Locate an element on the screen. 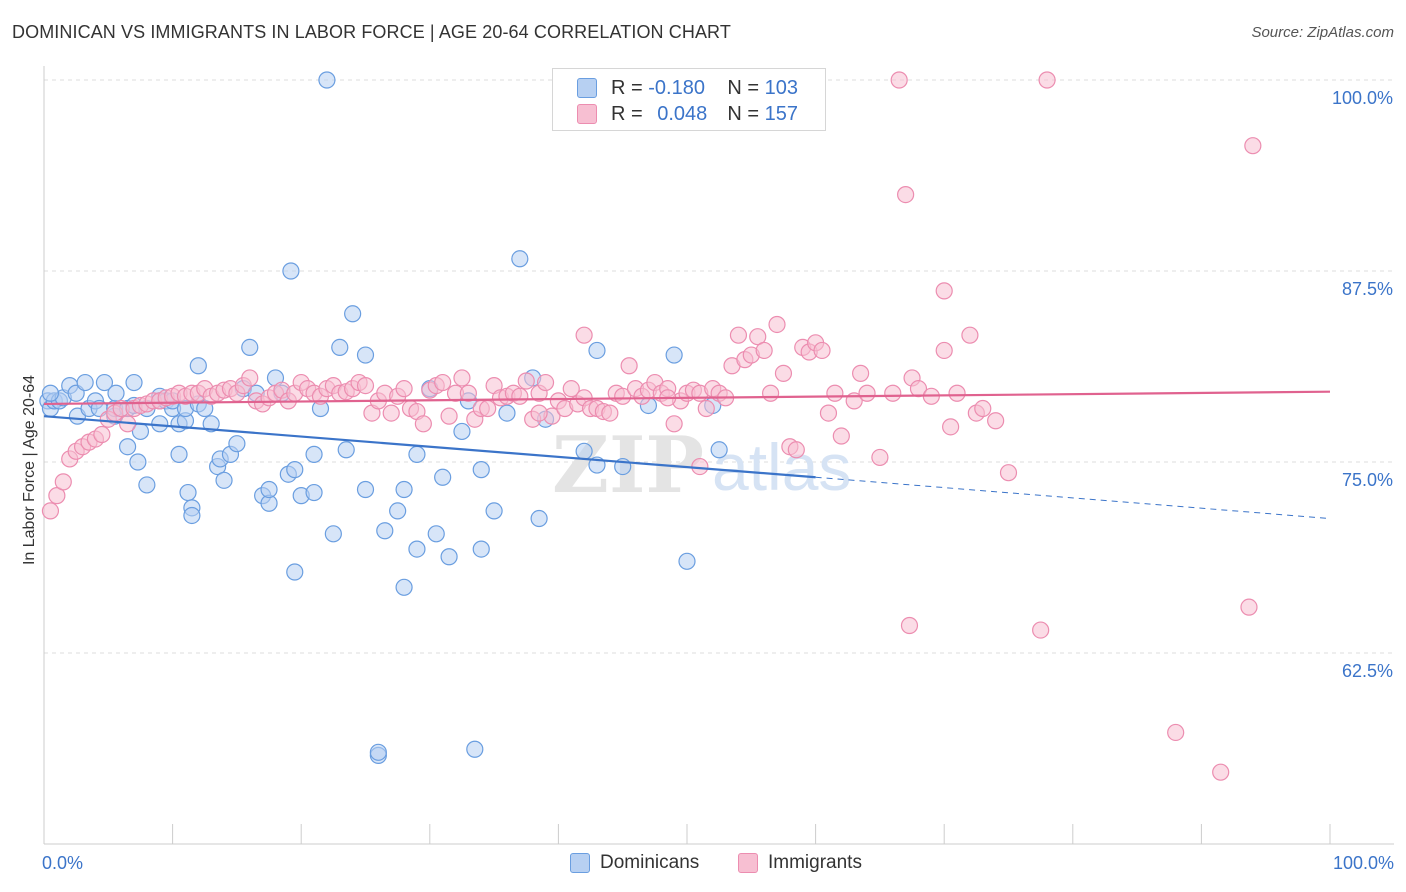  trend-line-immigrants is located at coordinates (687, 398).